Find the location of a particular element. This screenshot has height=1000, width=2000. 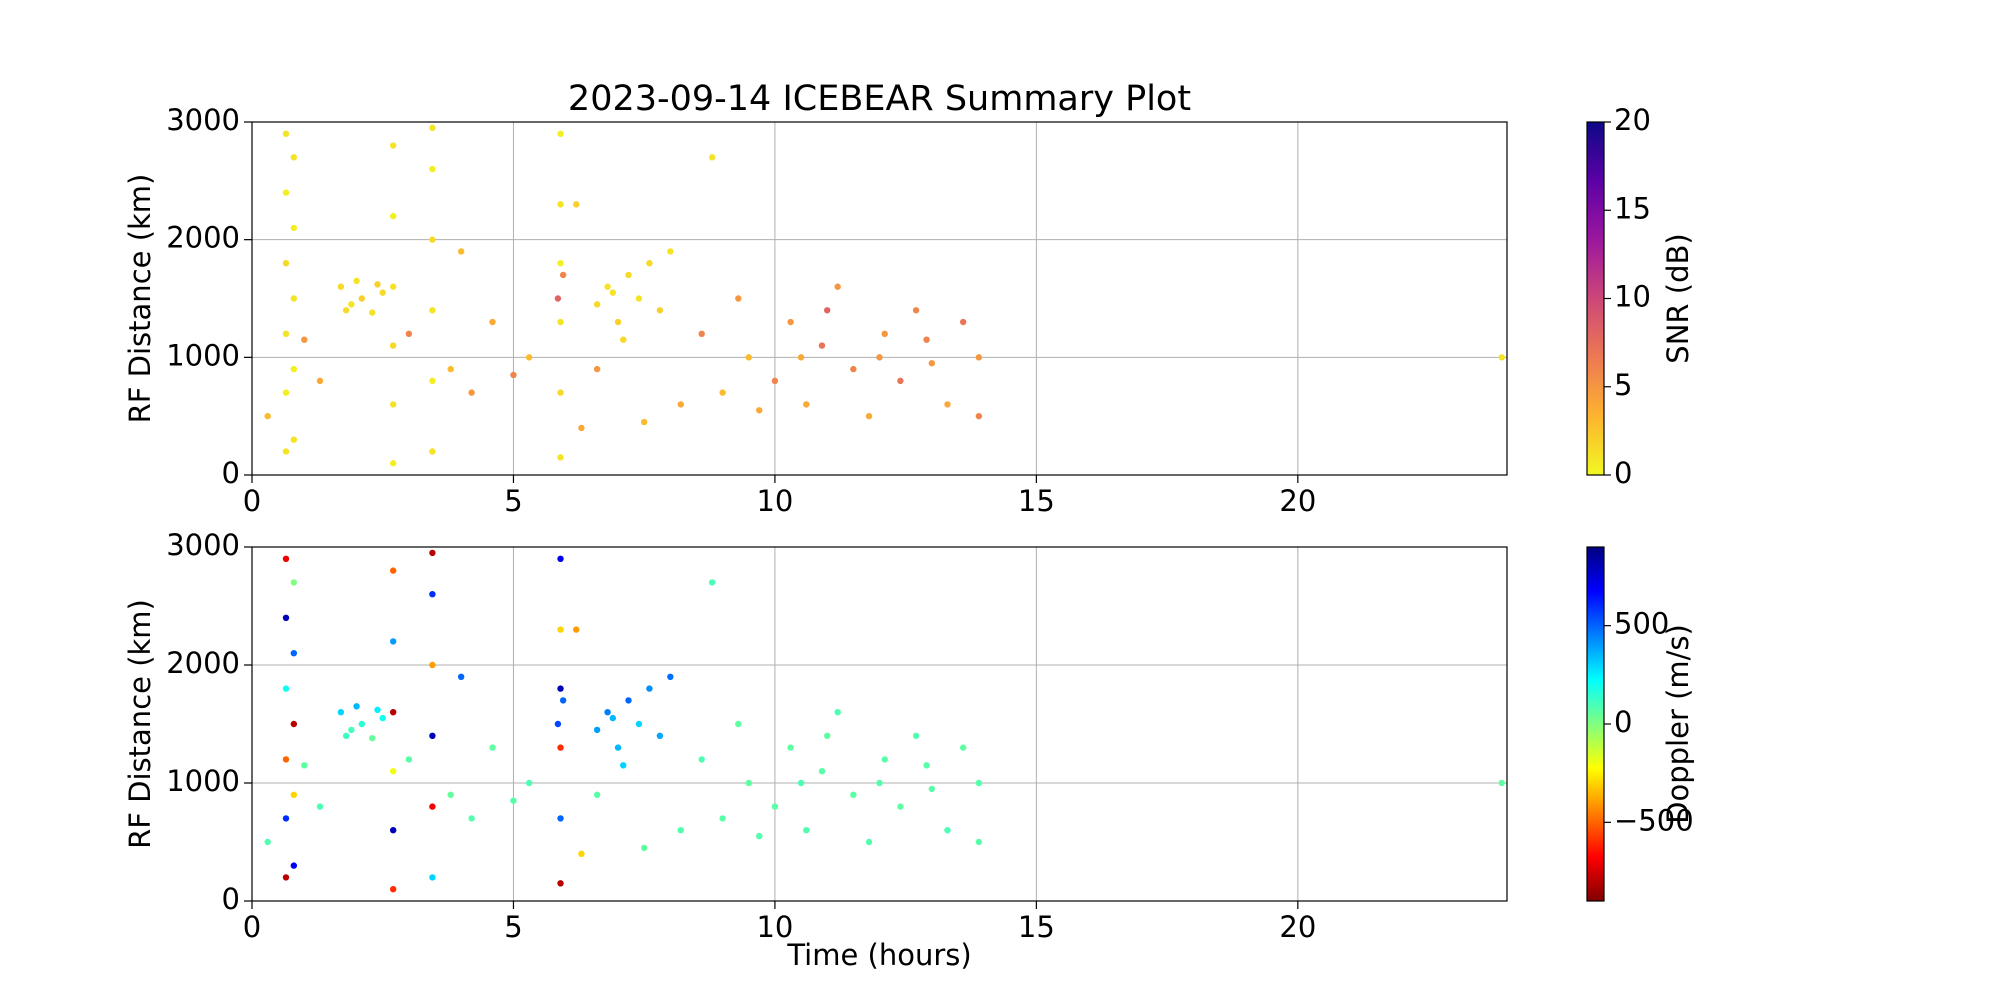

colorbar-tick-label: 0 is located at coordinates (1623, 473).